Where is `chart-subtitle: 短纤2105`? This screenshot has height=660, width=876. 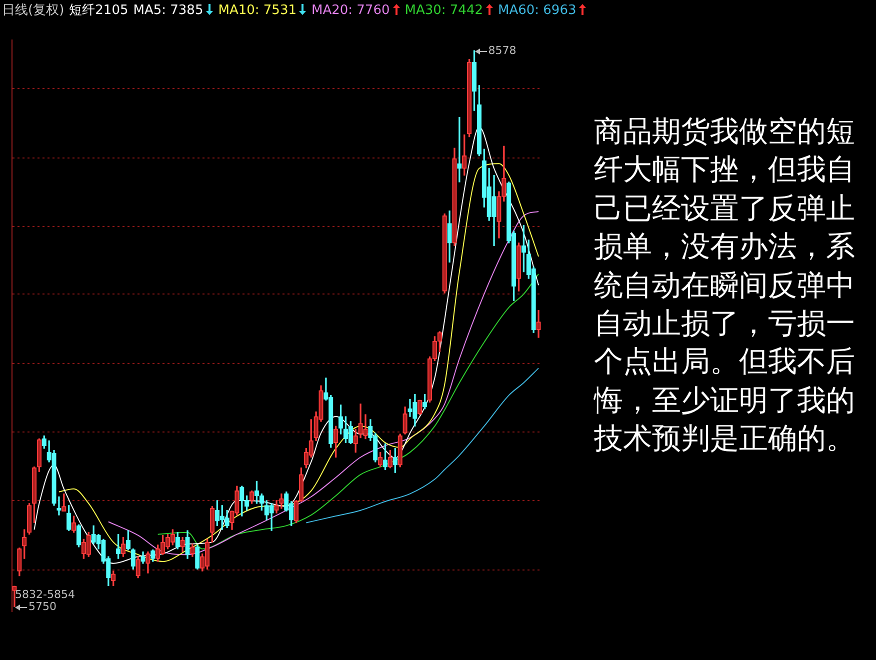 chart-subtitle: 短纤2105 is located at coordinates (98, 10).